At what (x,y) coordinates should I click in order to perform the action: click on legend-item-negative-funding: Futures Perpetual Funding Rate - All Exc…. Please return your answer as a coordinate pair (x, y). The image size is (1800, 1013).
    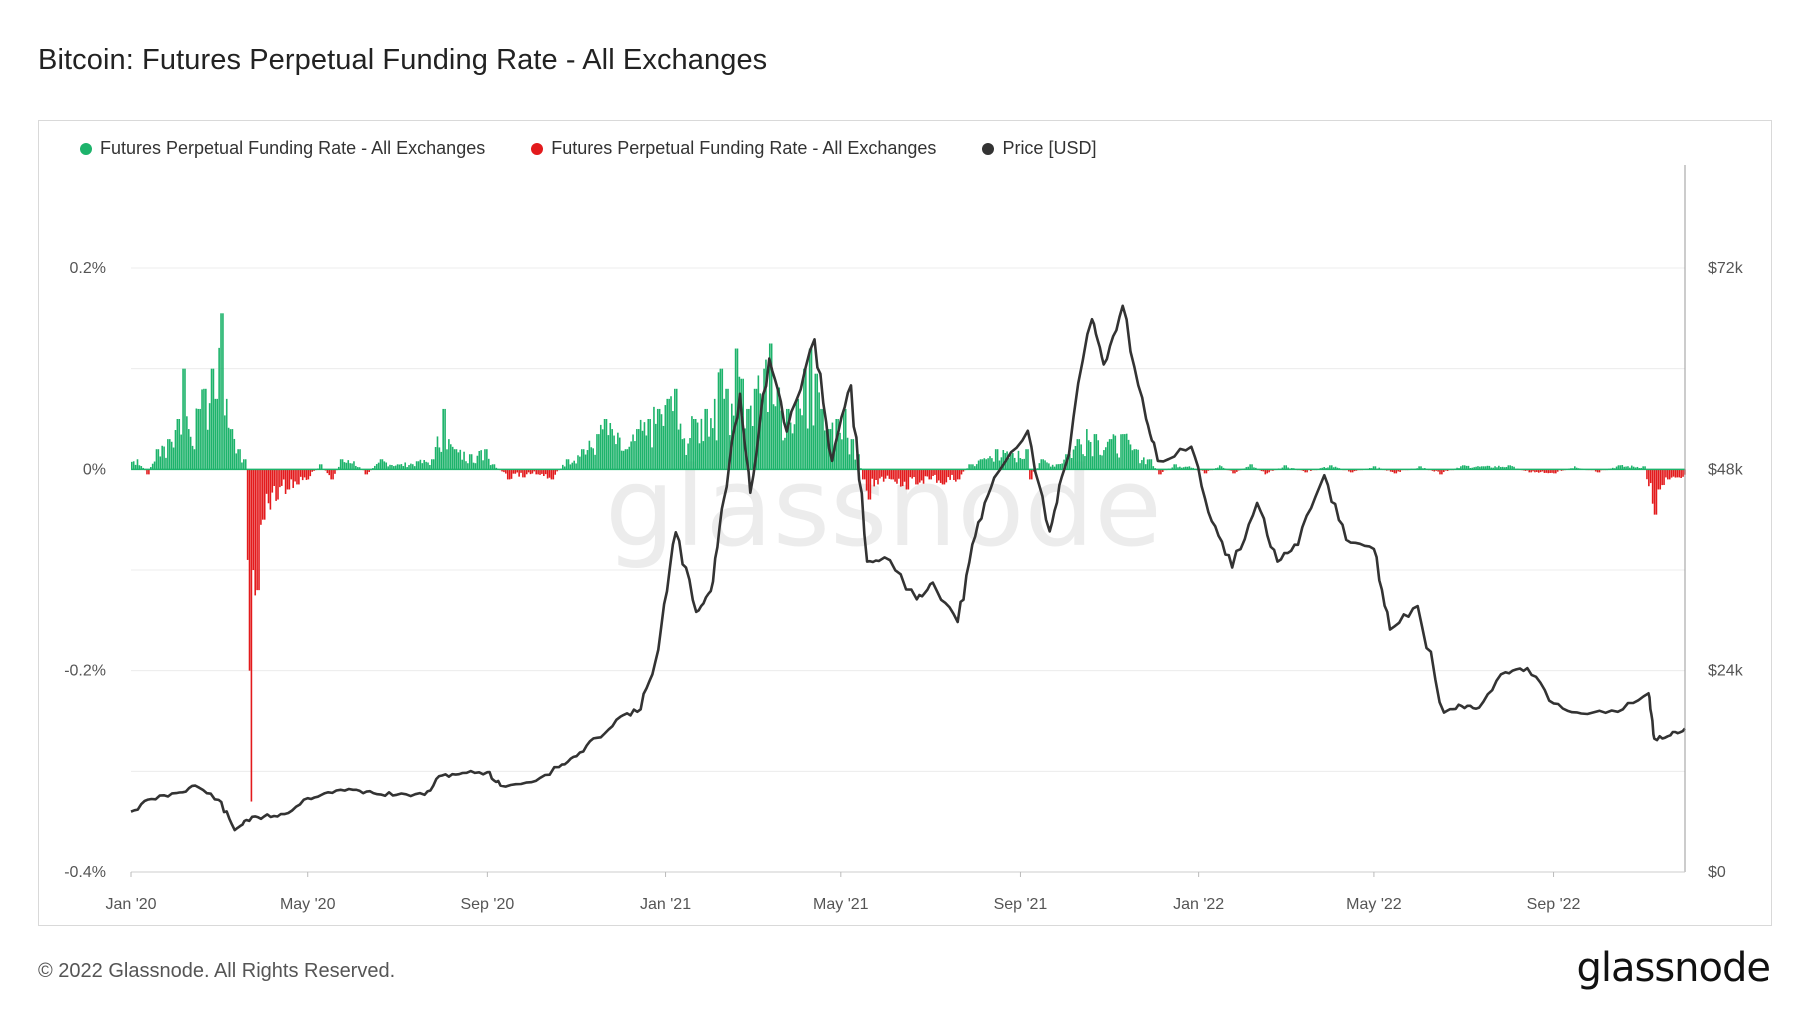
    Looking at the image, I should click on (733, 148).